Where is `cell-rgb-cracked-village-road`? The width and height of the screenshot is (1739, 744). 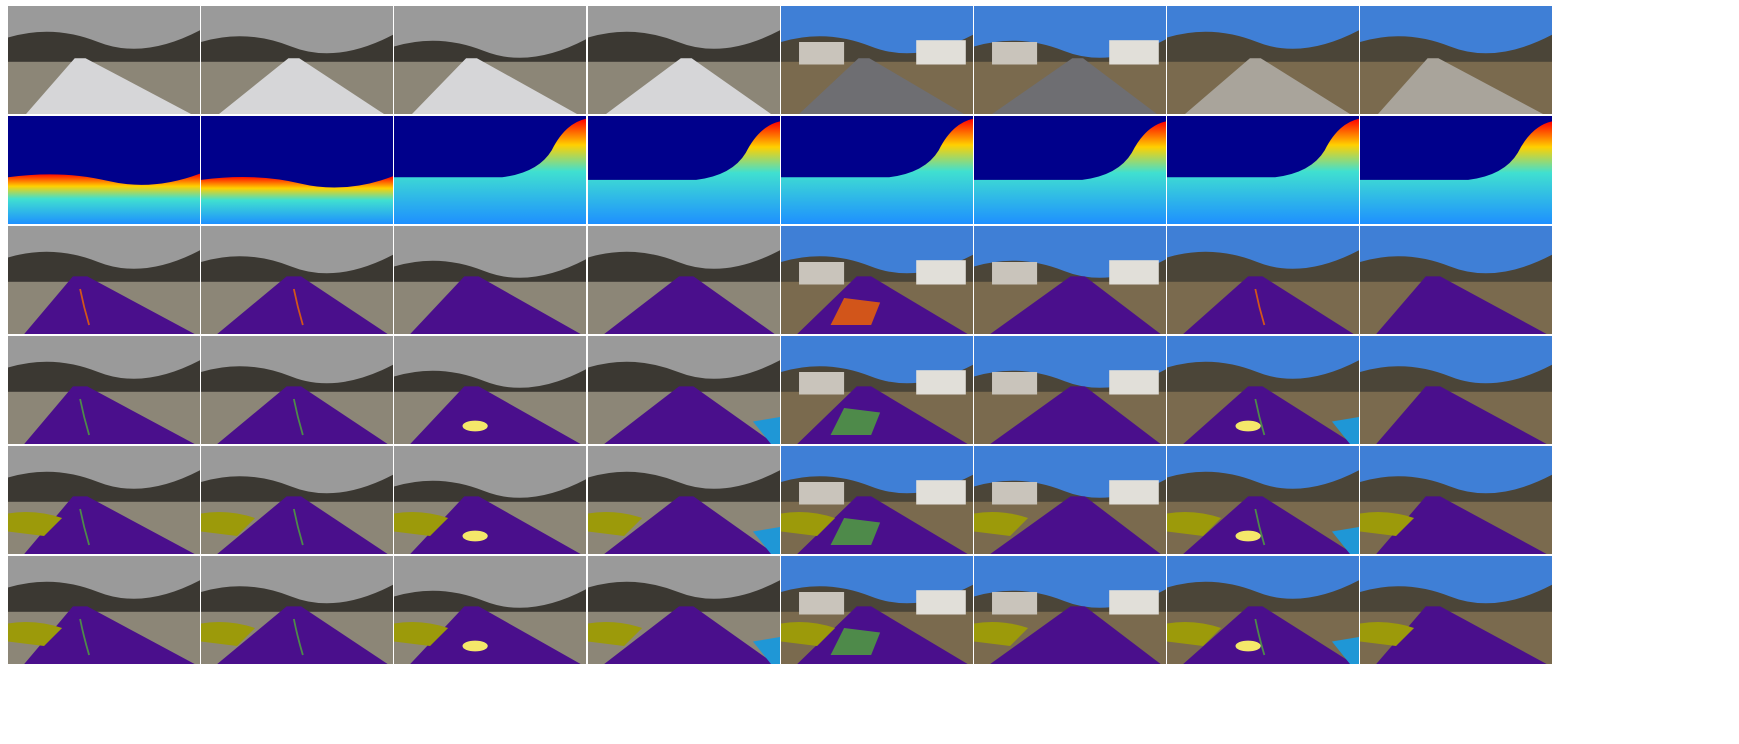 cell-rgb-cracked-village-road is located at coordinates (1263, 60).